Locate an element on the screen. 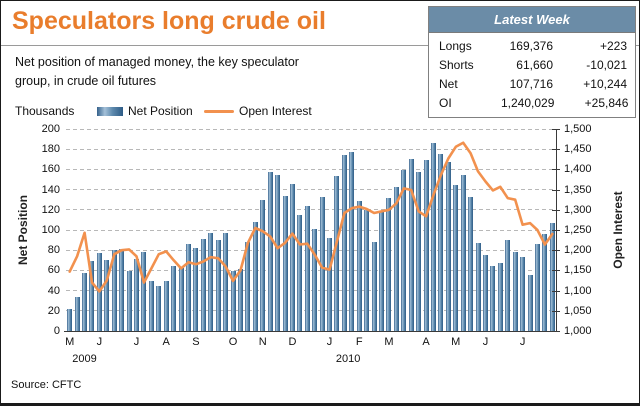  right-axis-tick-label: 1,250 is located at coordinates (578, 230).